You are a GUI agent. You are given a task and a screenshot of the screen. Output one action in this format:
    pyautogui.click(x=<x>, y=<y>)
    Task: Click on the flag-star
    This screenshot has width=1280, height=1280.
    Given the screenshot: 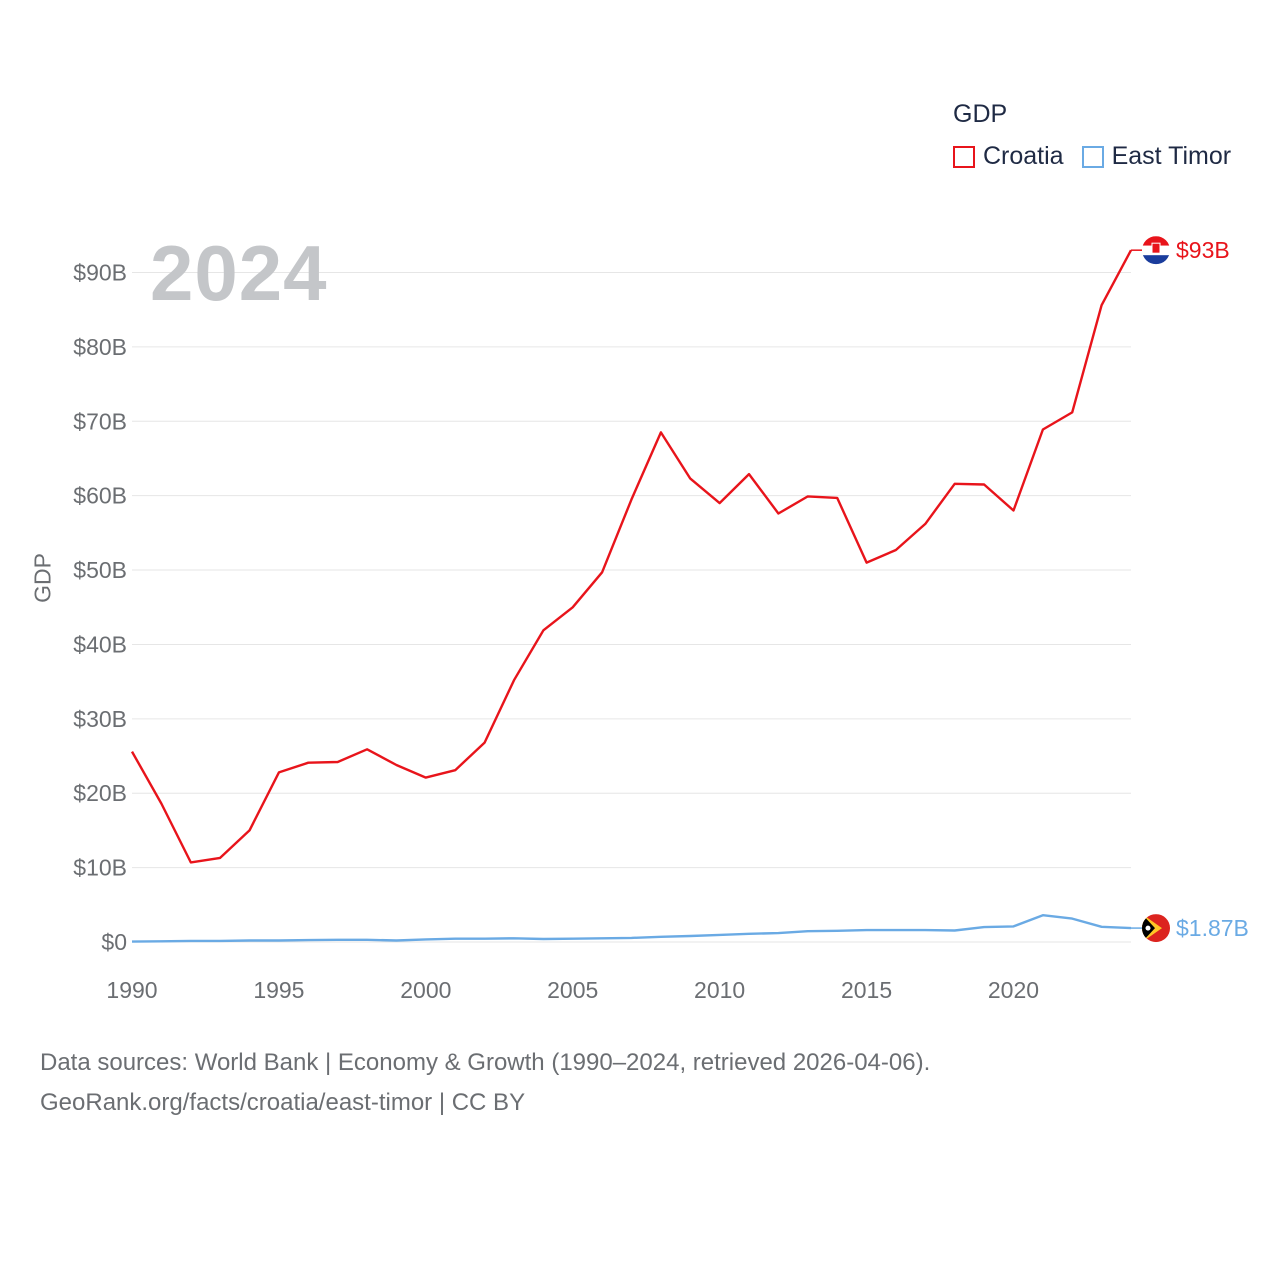 What is the action you would take?
    pyautogui.click(x=1148, y=928)
    